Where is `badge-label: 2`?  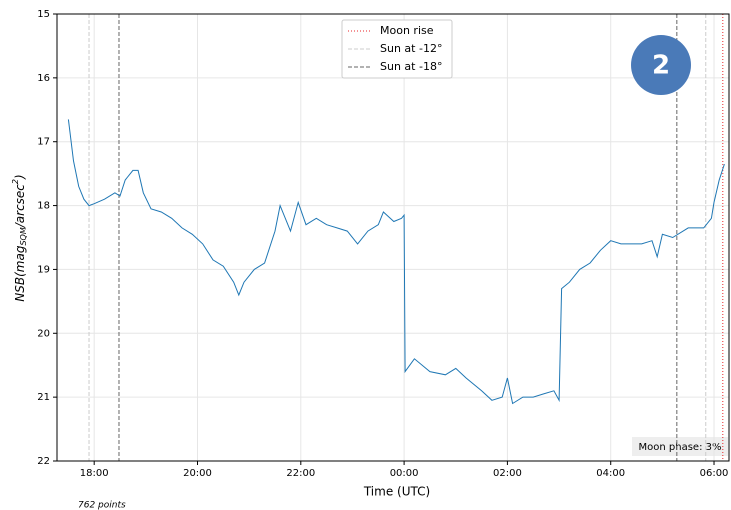 badge-label: 2 is located at coordinates (661, 66).